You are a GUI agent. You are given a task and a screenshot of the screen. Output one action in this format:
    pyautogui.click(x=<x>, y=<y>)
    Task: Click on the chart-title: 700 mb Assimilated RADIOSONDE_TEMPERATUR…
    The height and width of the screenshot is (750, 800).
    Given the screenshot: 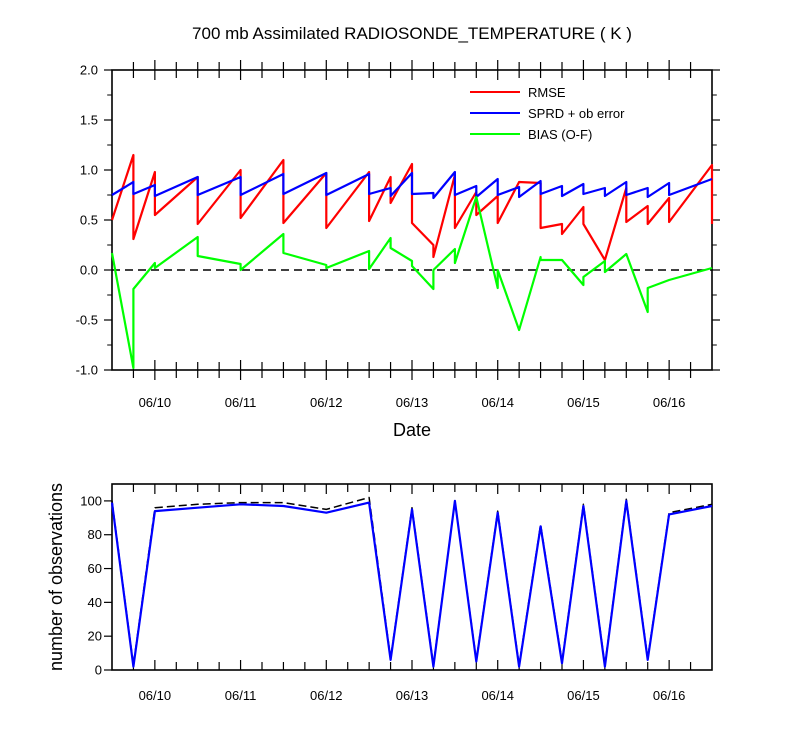 What is the action you would take?
    pyautogui.click(x=412, y=33)
    